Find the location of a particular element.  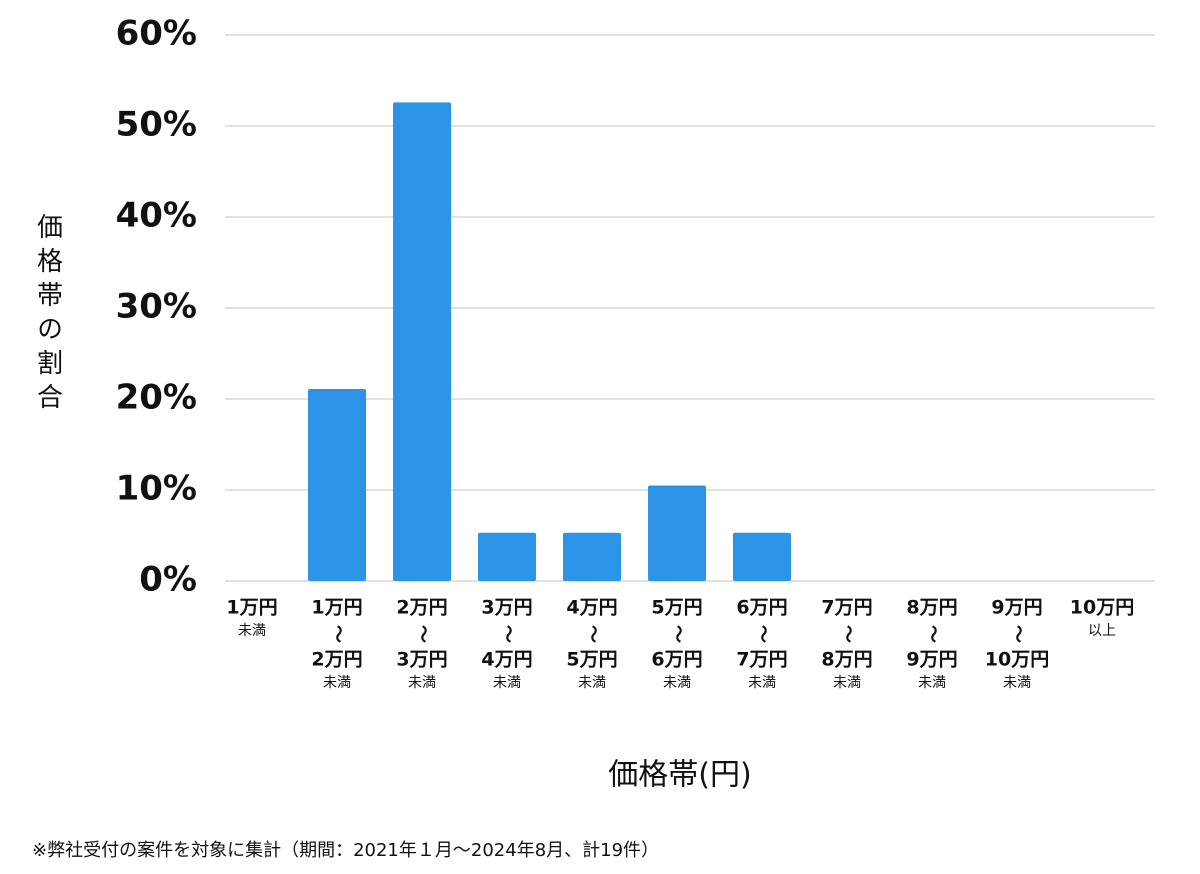

footnote: ※弊社受付の案件を対象に集計（期間：2021年１月〜2024年8月、計19件） is located at coordinates (345, 850).